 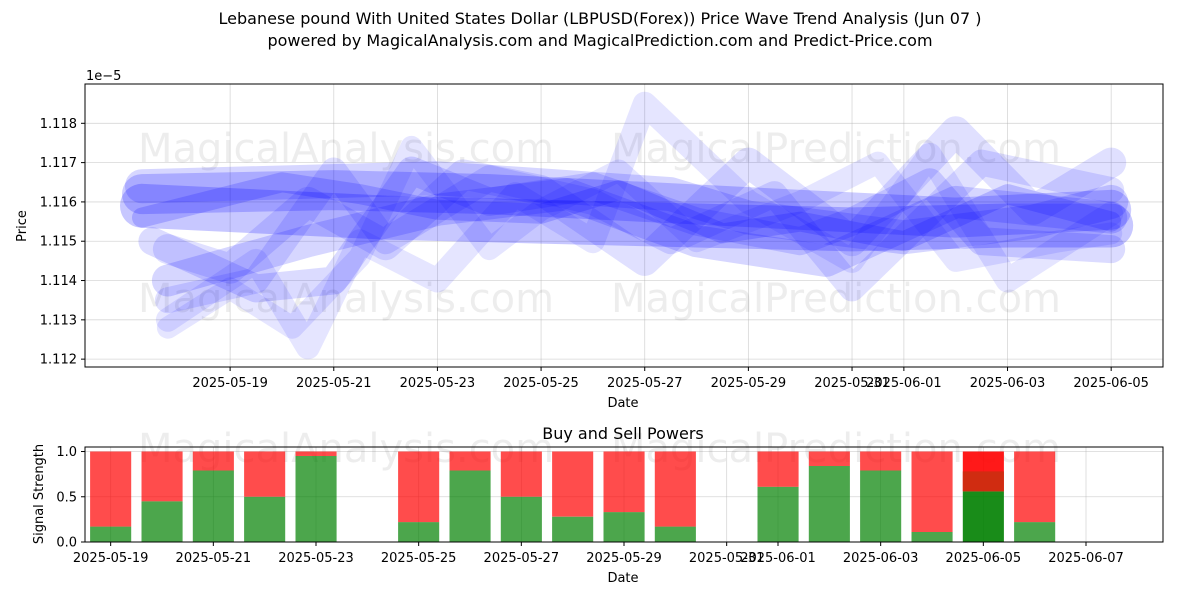 I want to click on bottom-x-tick-label: 2025-05-23, so click(x=316, y=558).